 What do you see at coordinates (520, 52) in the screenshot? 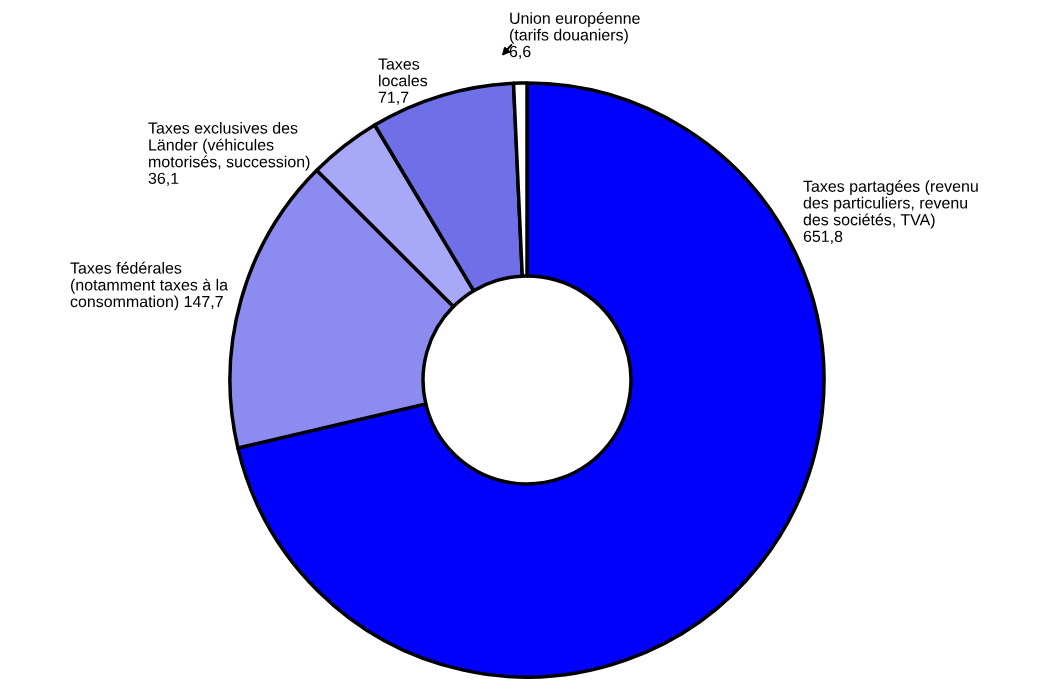
I see `data-label: 6,6` at bounding box center [520, 52].